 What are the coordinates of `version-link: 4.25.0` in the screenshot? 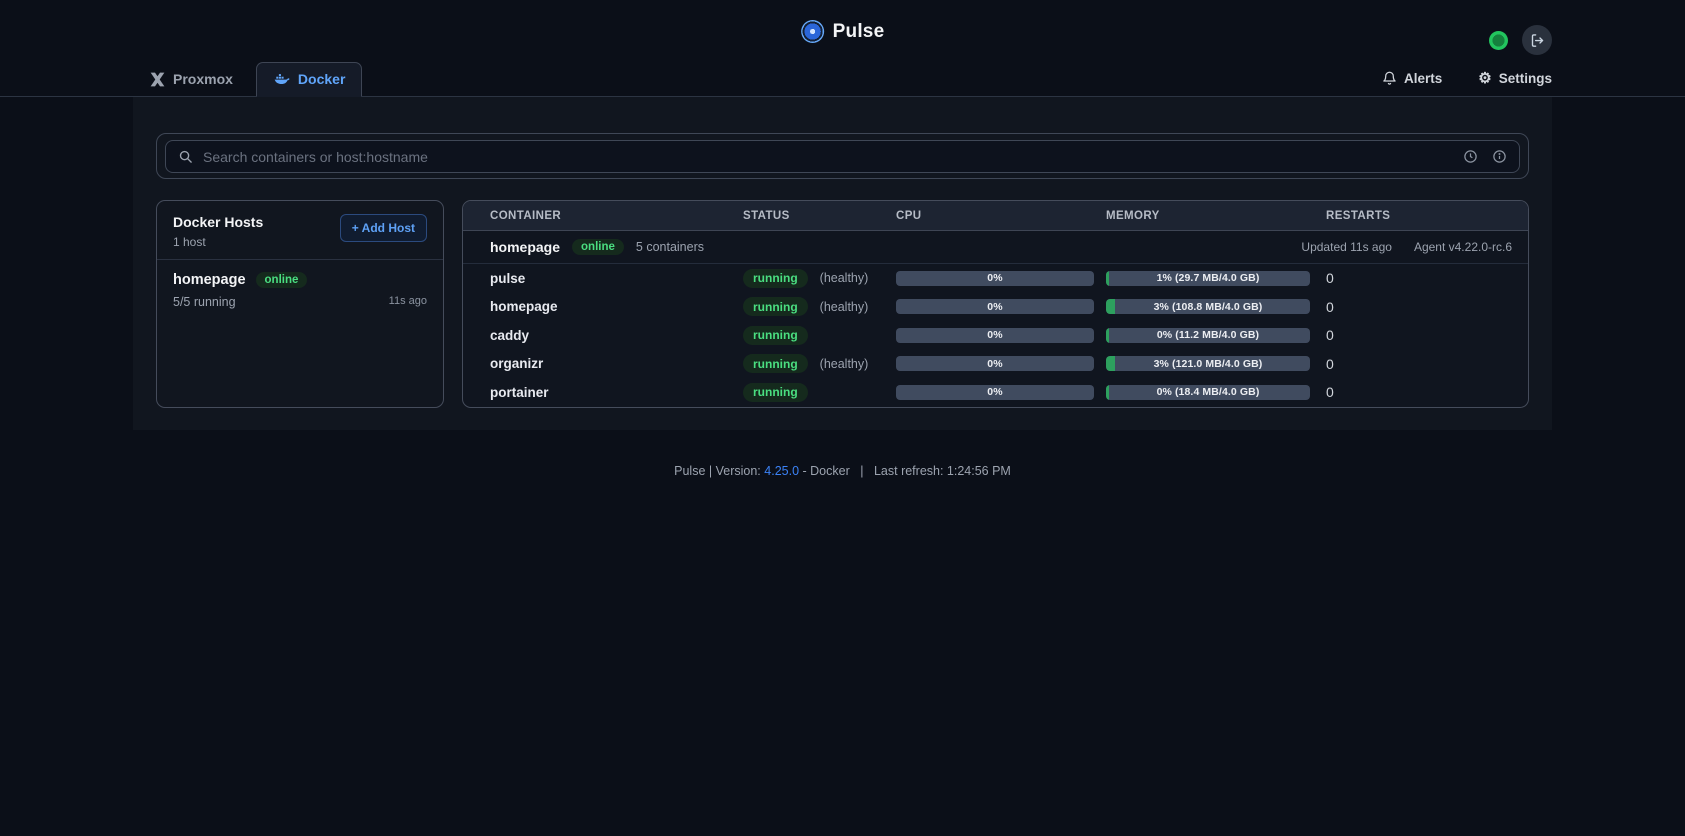 It's located at (782, 471).